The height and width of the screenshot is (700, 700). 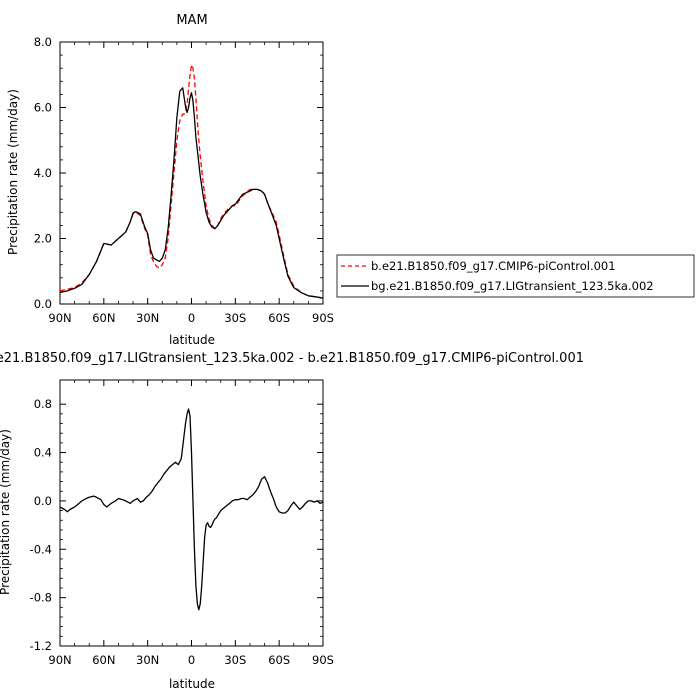 I want to click on y-tick-label: -1.2, so click(x=41, y=646).